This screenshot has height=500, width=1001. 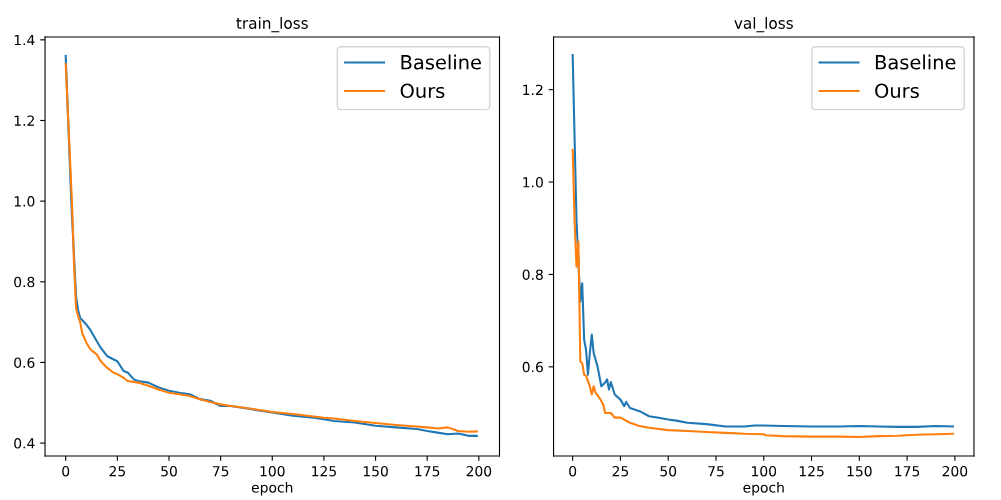 I want to click on chart-title: train_loss, so click(x=272, y=25).